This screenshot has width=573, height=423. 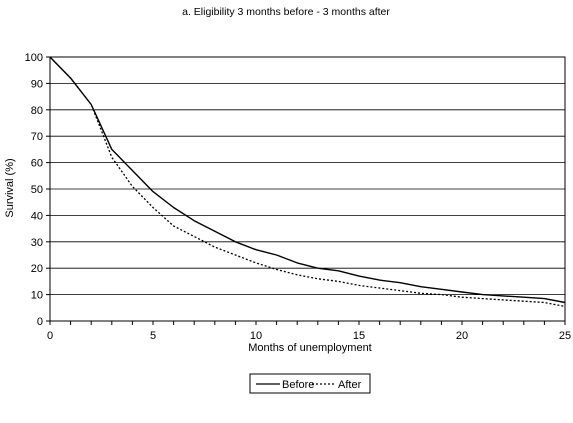 I want to click on y-tick-label: 100, so click(x=34, y=58).